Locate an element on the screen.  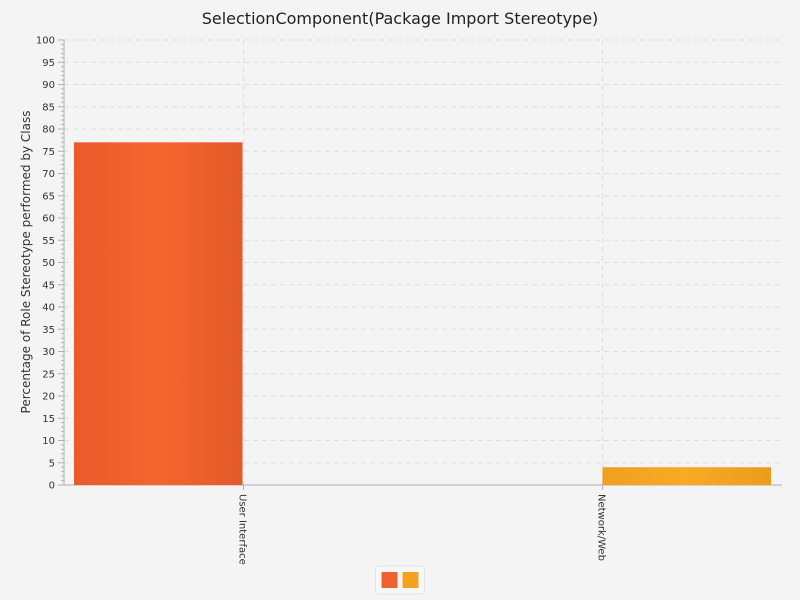
y-tick-label: 45 is located at coordinates (48, 285).